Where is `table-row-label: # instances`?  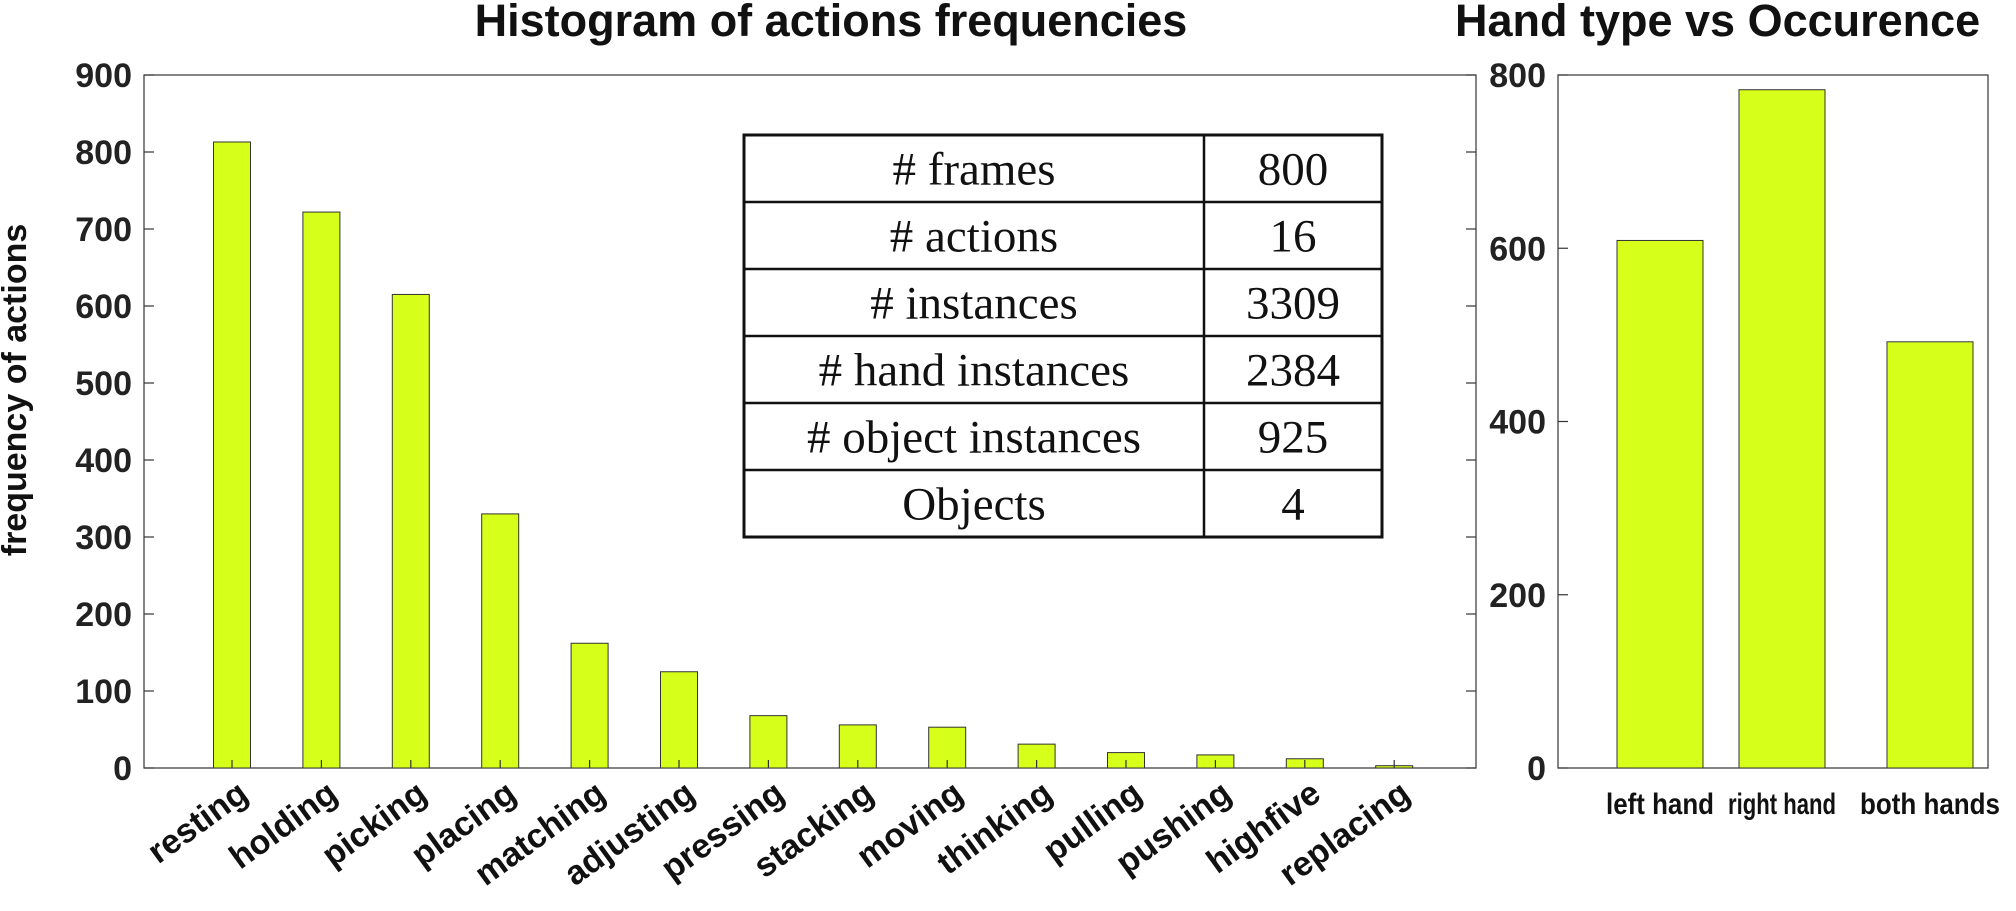
table-row-label: # instances is located at coordinates (974, 304).